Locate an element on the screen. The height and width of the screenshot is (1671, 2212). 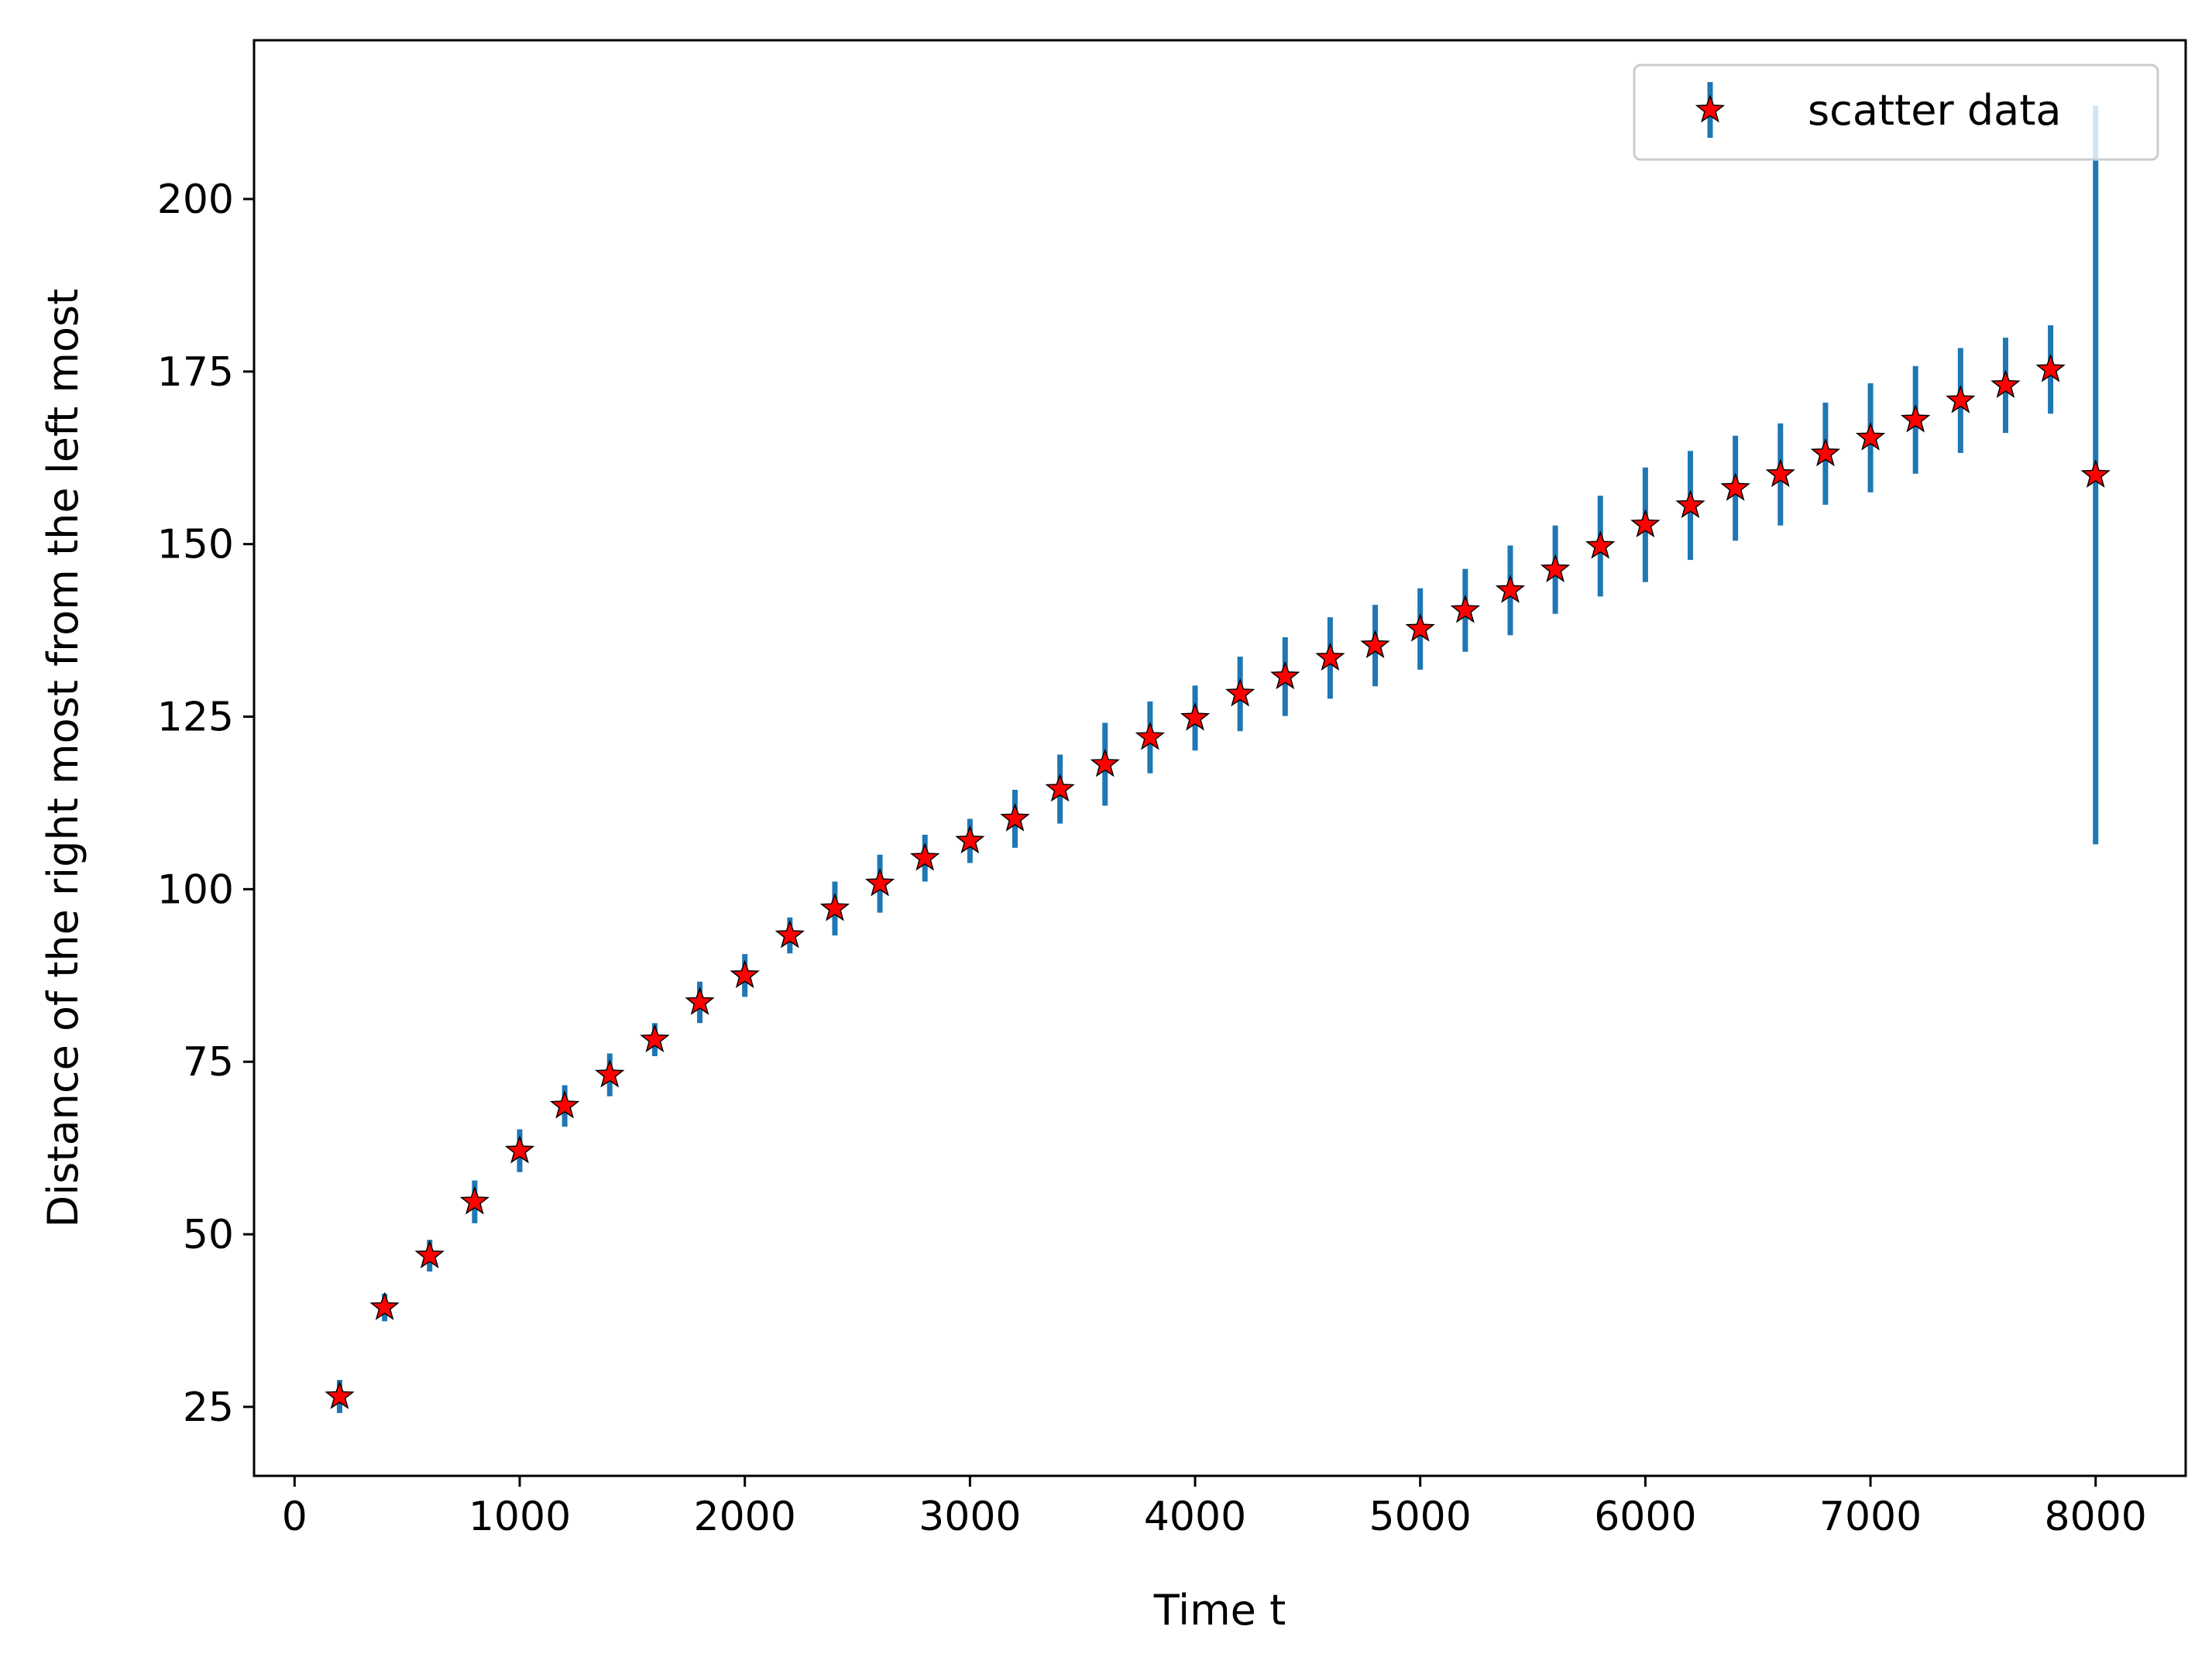
x-tick-label: 7000 is located at coordinates (1870, 1517).